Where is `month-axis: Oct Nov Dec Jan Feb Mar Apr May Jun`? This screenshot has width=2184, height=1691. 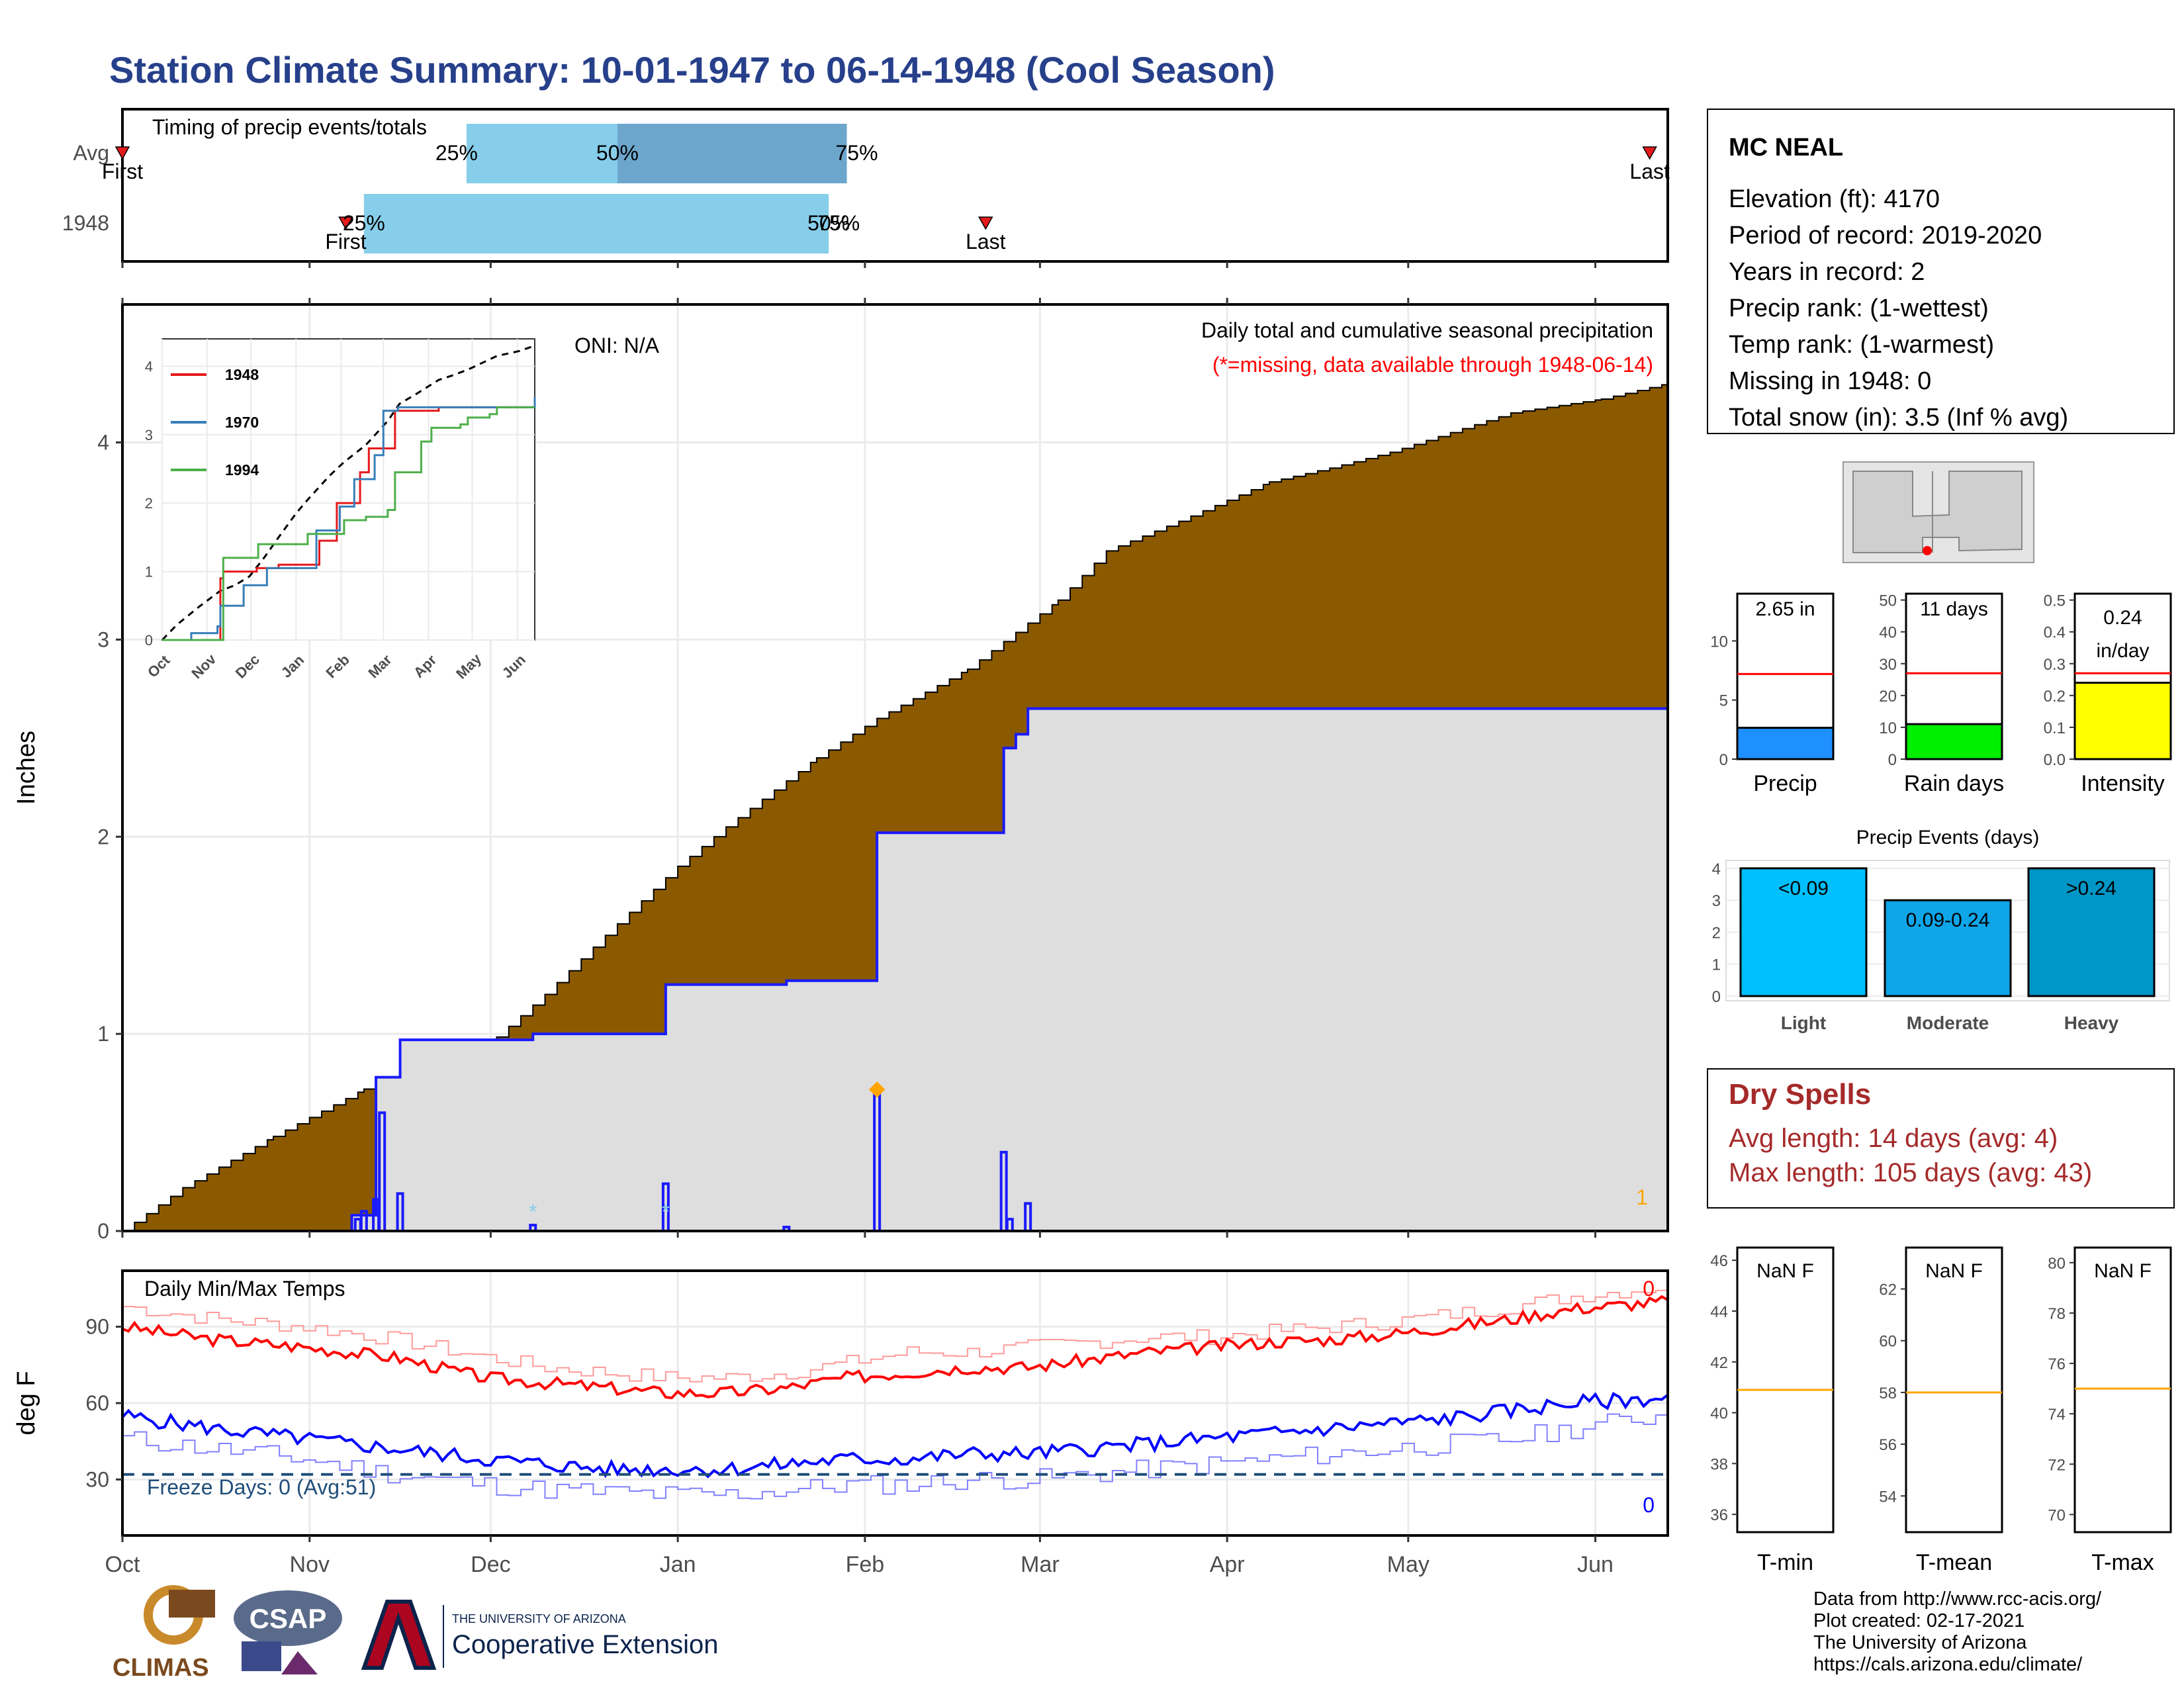 month-axis: Oct Nov Dec Jan Feb Mar Apr May Jun is located at coordinates (859, 1556).